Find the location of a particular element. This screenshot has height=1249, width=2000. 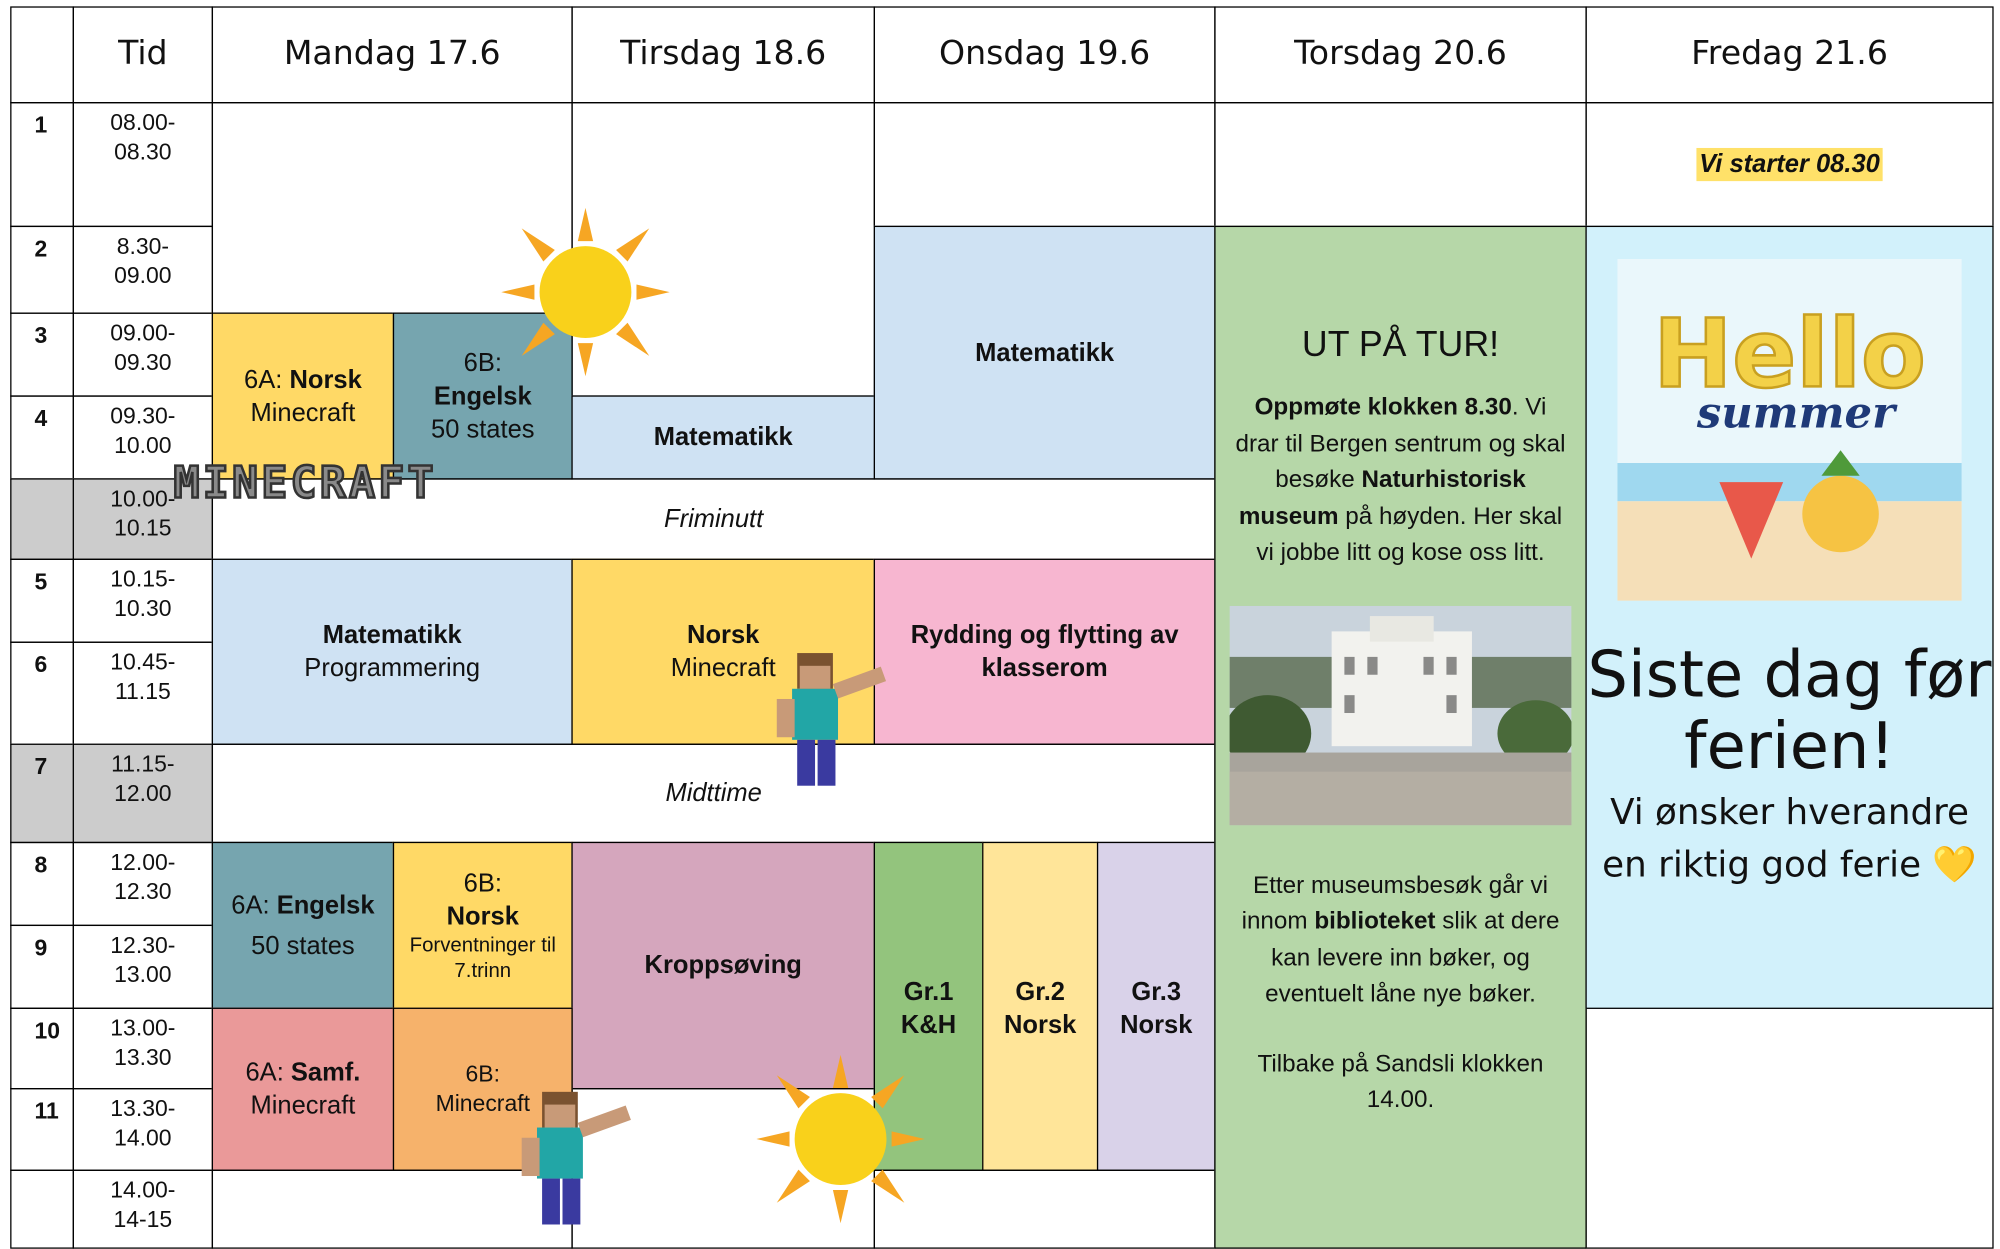

time-line: 14.00- is located at coordinates (143, 1190).